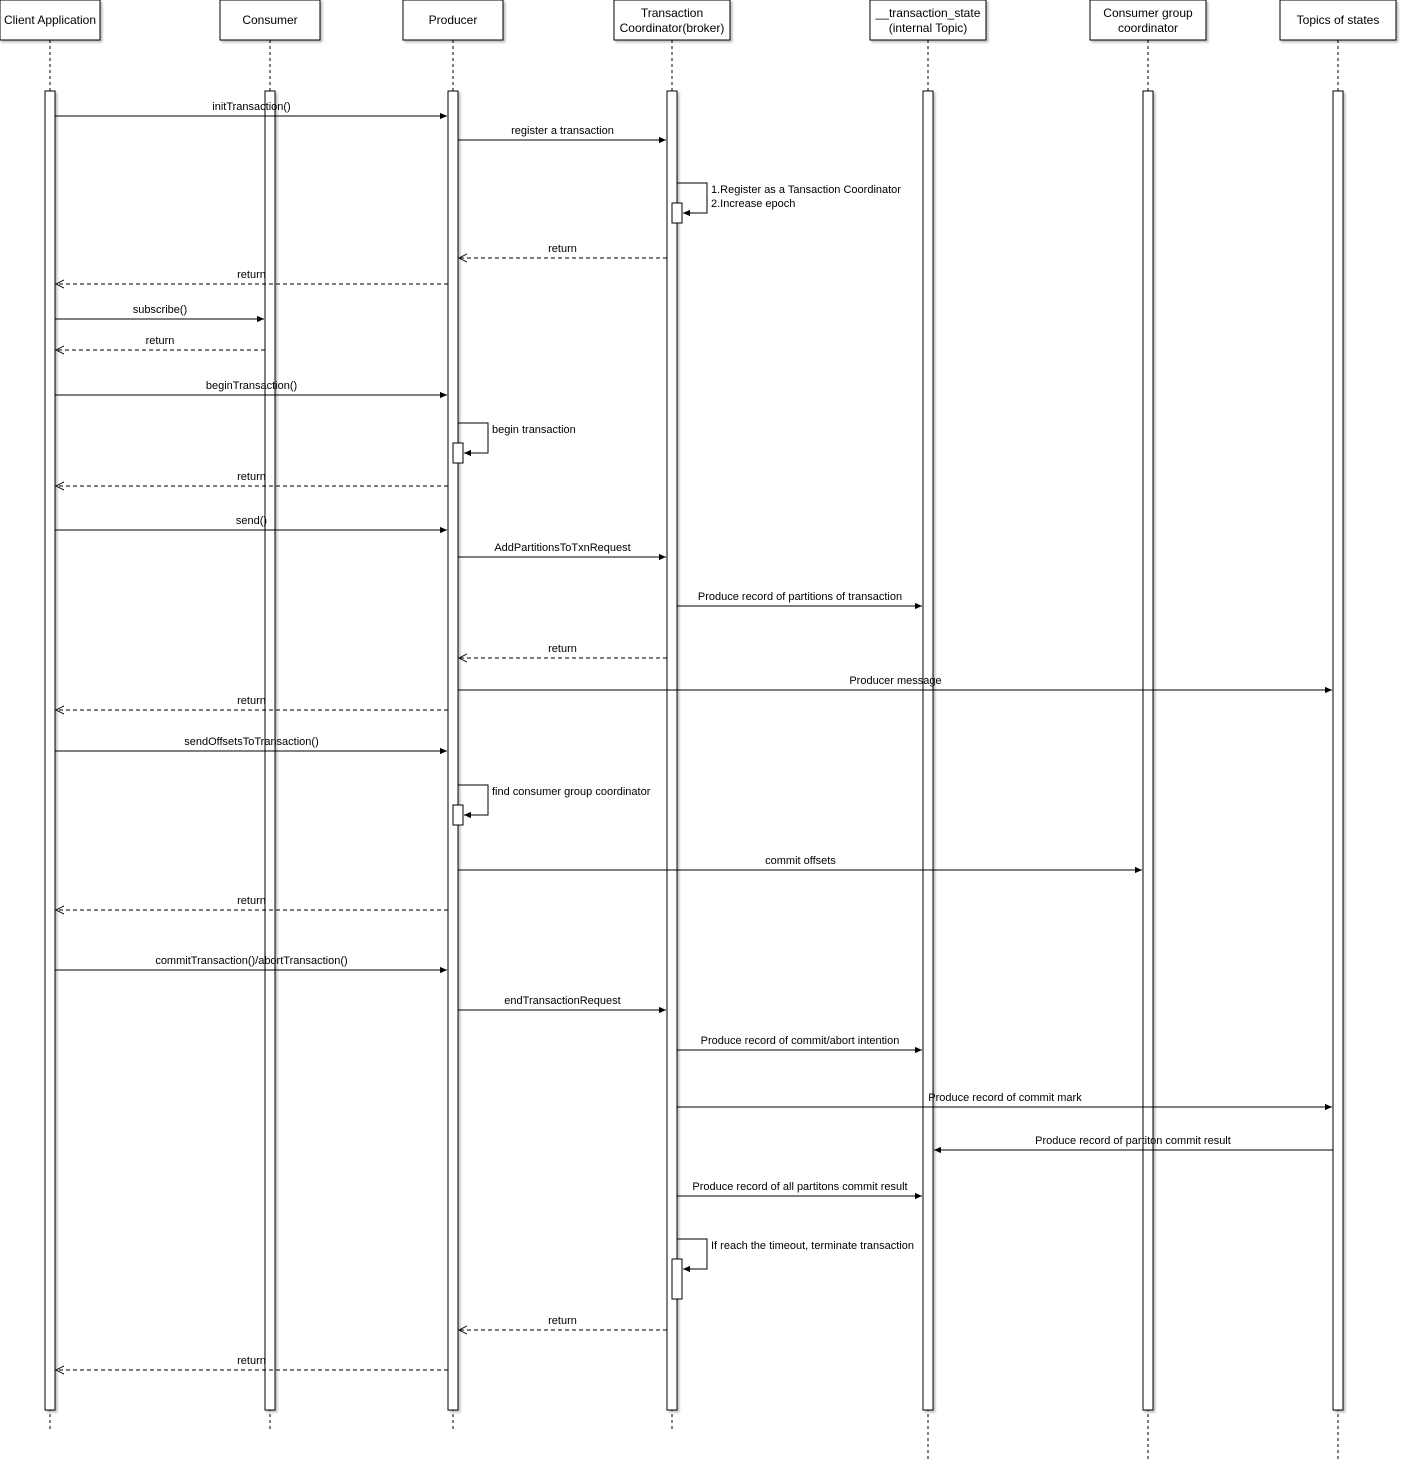  I want to click on participant-producer: Producer, so click(453, 20).